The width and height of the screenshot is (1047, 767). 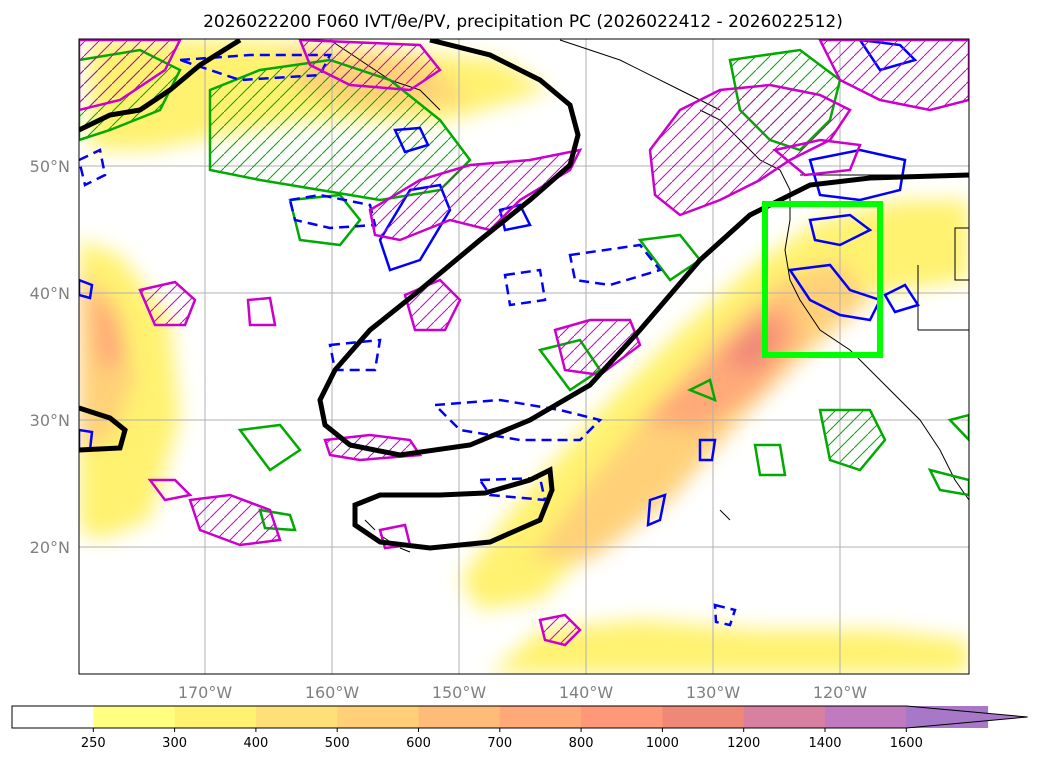 What do you see at coordinates (459, 692) in the screenshot?
I see `lon-label: 150°W` at bounding box center [459, 692].